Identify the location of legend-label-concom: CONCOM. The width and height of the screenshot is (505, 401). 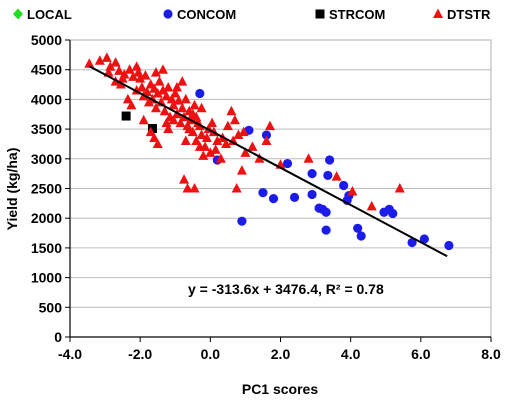
(206, 14).